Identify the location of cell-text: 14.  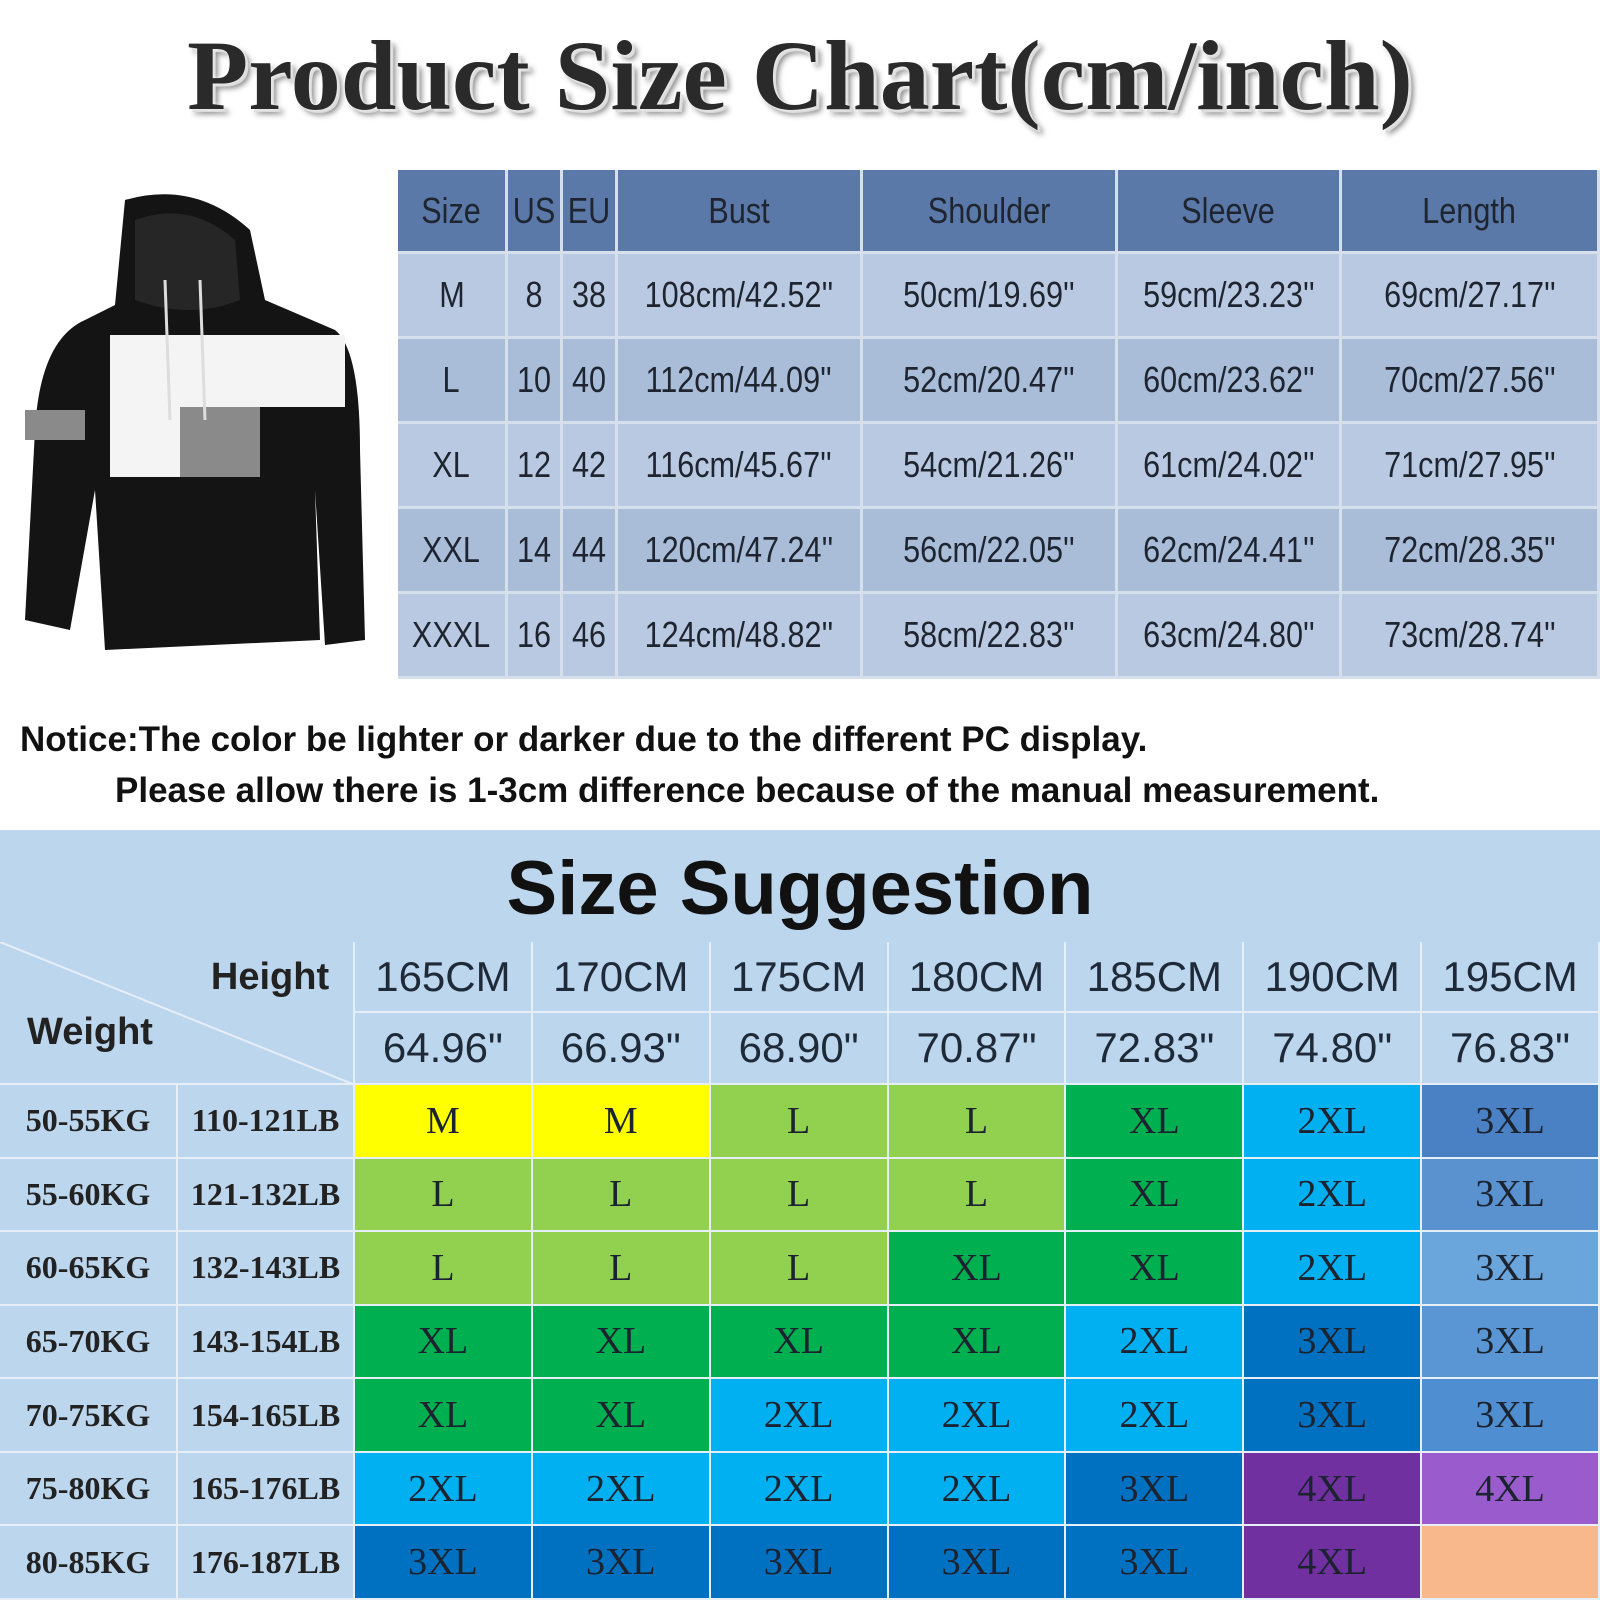
(534, 549).